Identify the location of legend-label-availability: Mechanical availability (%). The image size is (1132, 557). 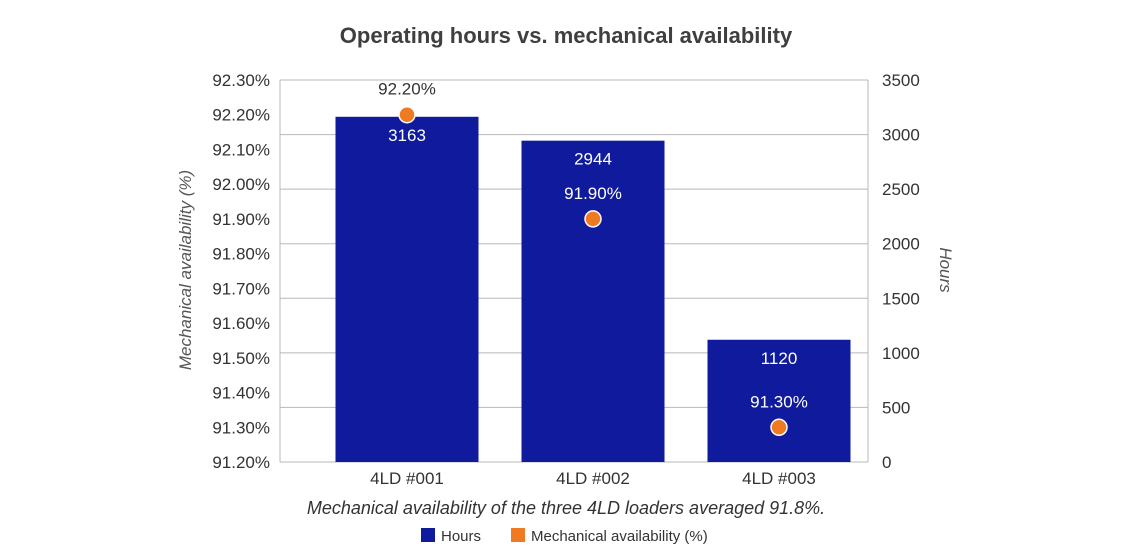
(619, 536).